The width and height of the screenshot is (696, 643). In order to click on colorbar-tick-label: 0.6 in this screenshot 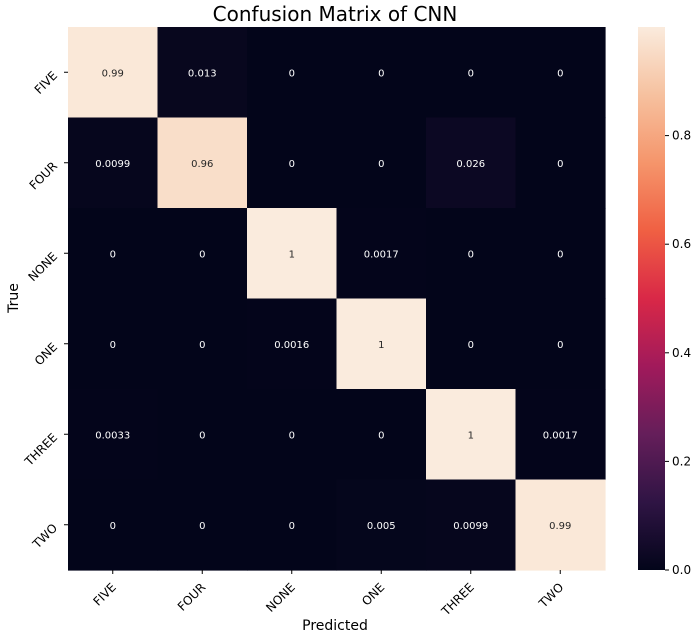, I will do `click(681, 244)`.